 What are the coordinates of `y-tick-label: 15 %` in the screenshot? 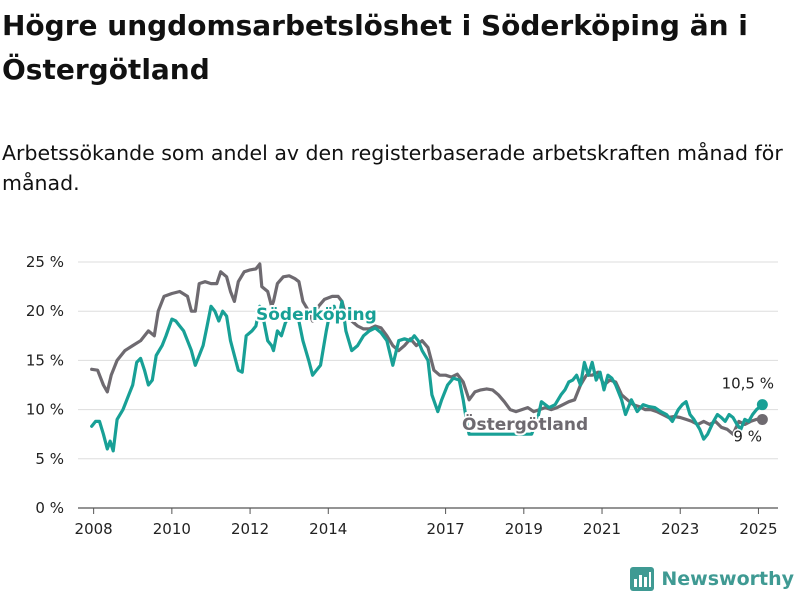 It's located at (45, 360).